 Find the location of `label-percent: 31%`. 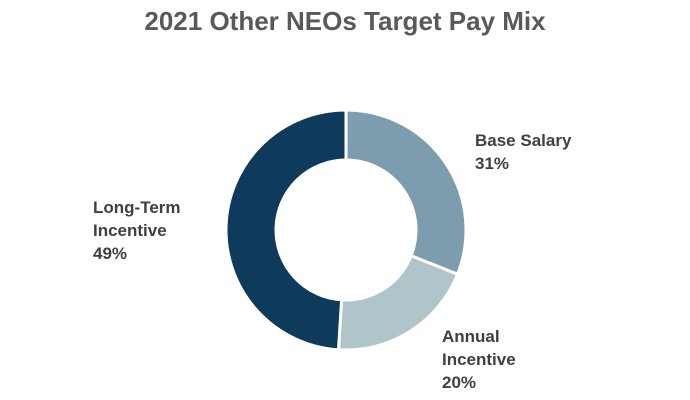

label-percent: 31% is located at coordinates (492, 163).